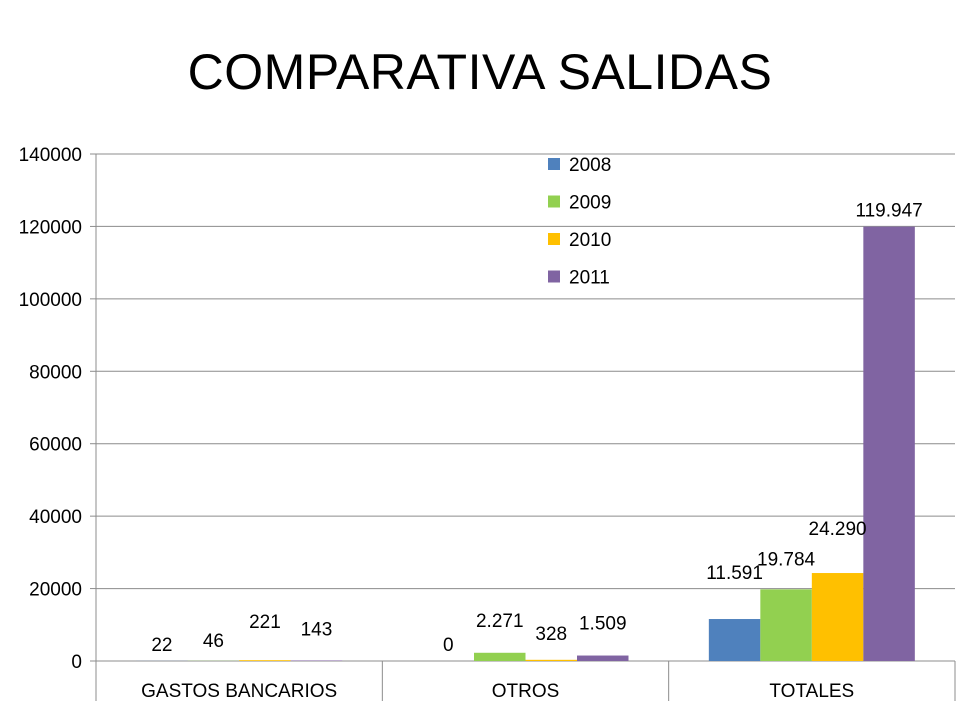 The image size is (960, 720). I want to click on x-tick-label: GASTOS BANCARIOS, so click(239, 691).